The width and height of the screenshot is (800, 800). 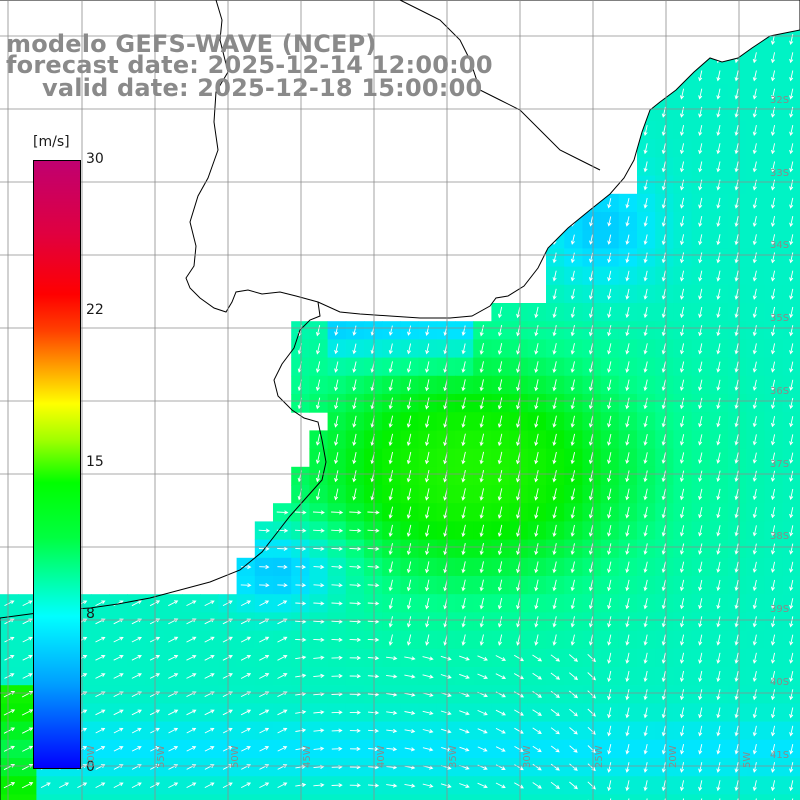 I want to click on lon-label: 30W, so click(x=527, y=756).